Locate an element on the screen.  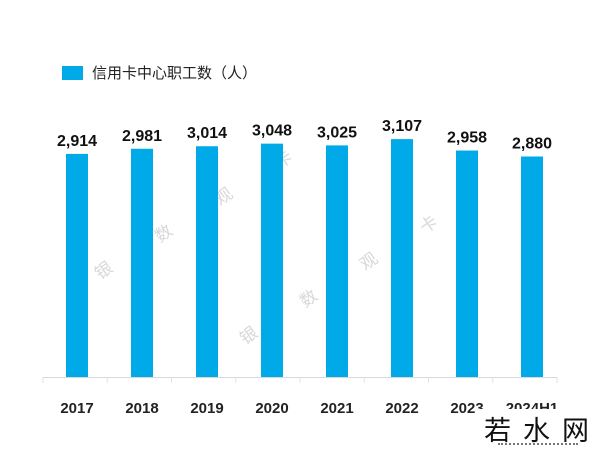
x-tick-label-2022: 2022 is located at coordinates (401, 408).